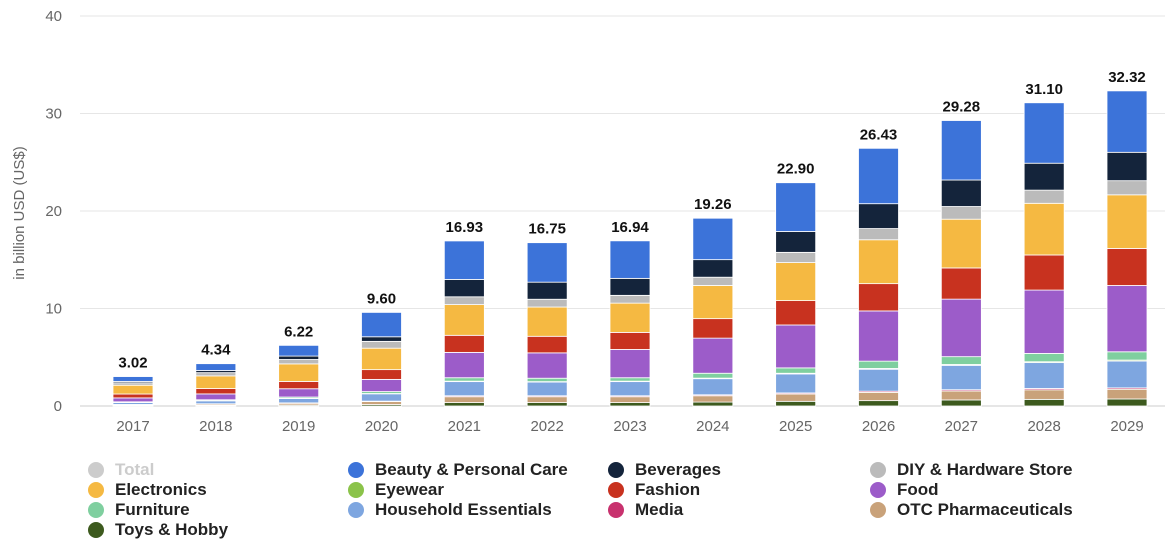 The height and width of the screenshot is (542, 1175). I want to click on legend-label: Beverages, so click(678, 469).